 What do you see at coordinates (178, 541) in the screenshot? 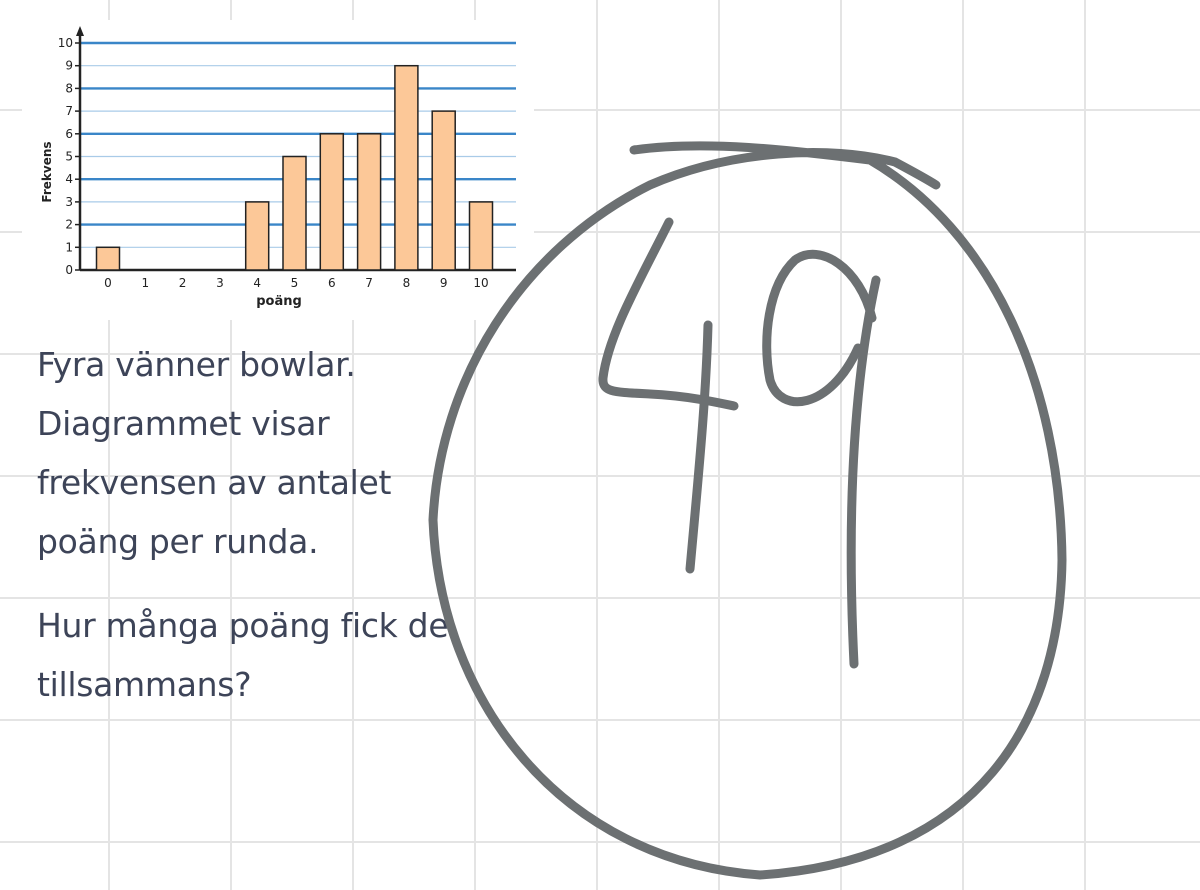
I see `question-line-4: poäng per runda.` at bounding box center [178, 541].